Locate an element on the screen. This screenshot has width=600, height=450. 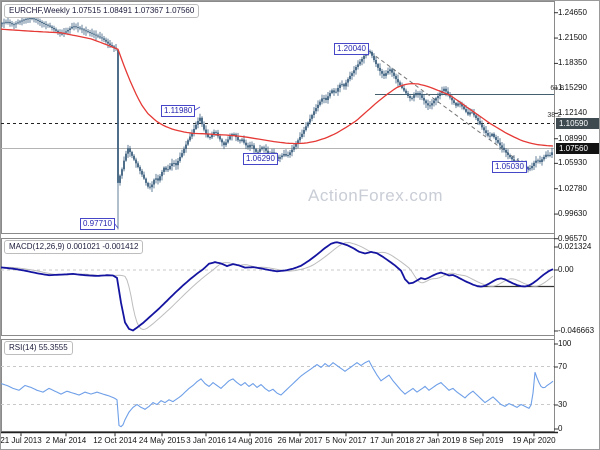
price-annotation: 1.20040 is located at coordinates (351, 49).